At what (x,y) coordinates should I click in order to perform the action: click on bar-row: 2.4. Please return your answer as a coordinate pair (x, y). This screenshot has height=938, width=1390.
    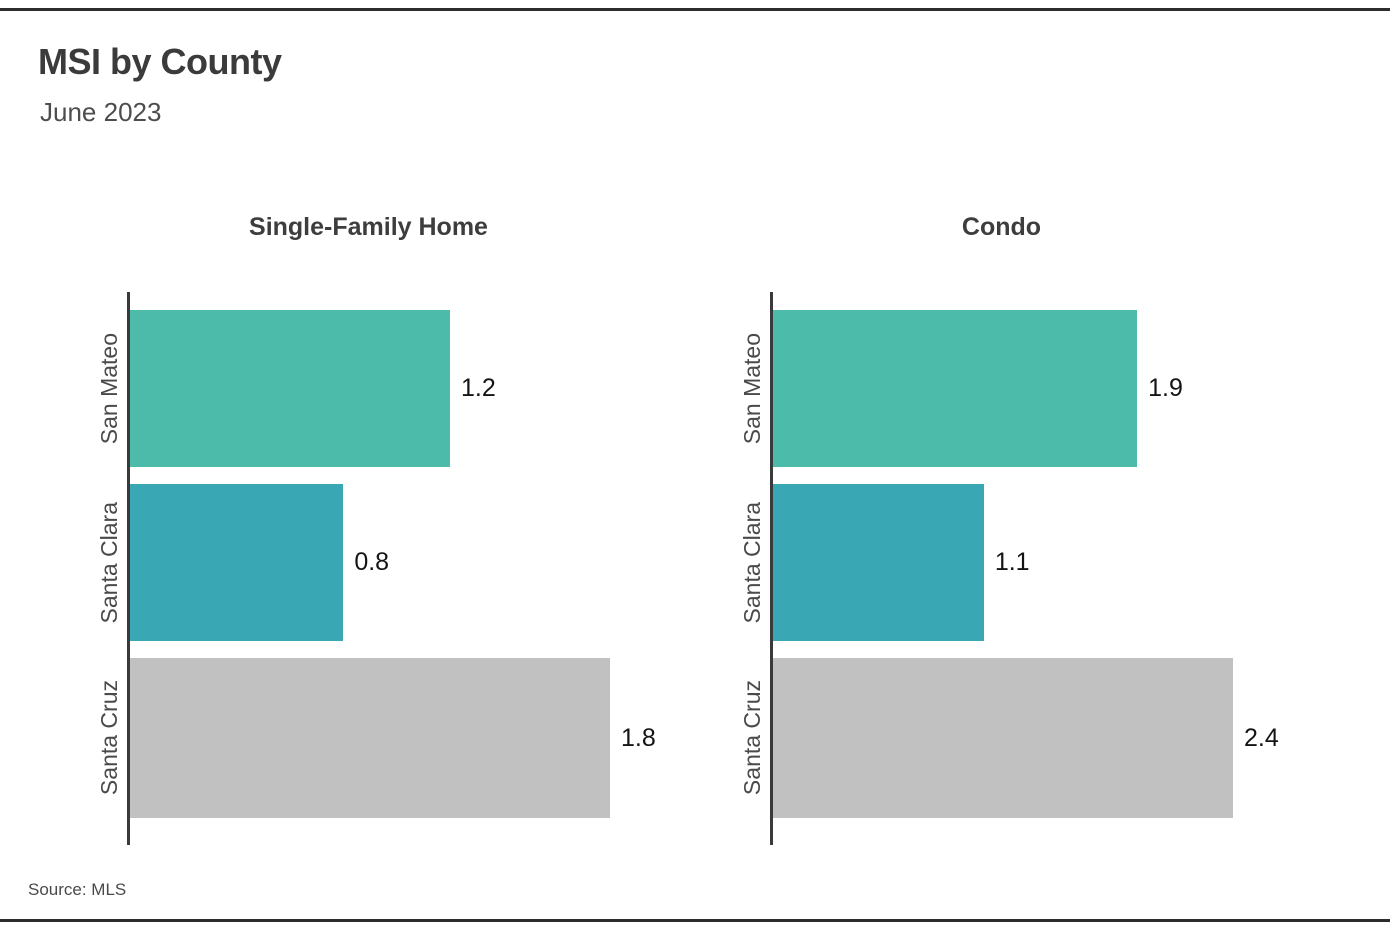
    Looking at the image, I should click on (1026, 738).